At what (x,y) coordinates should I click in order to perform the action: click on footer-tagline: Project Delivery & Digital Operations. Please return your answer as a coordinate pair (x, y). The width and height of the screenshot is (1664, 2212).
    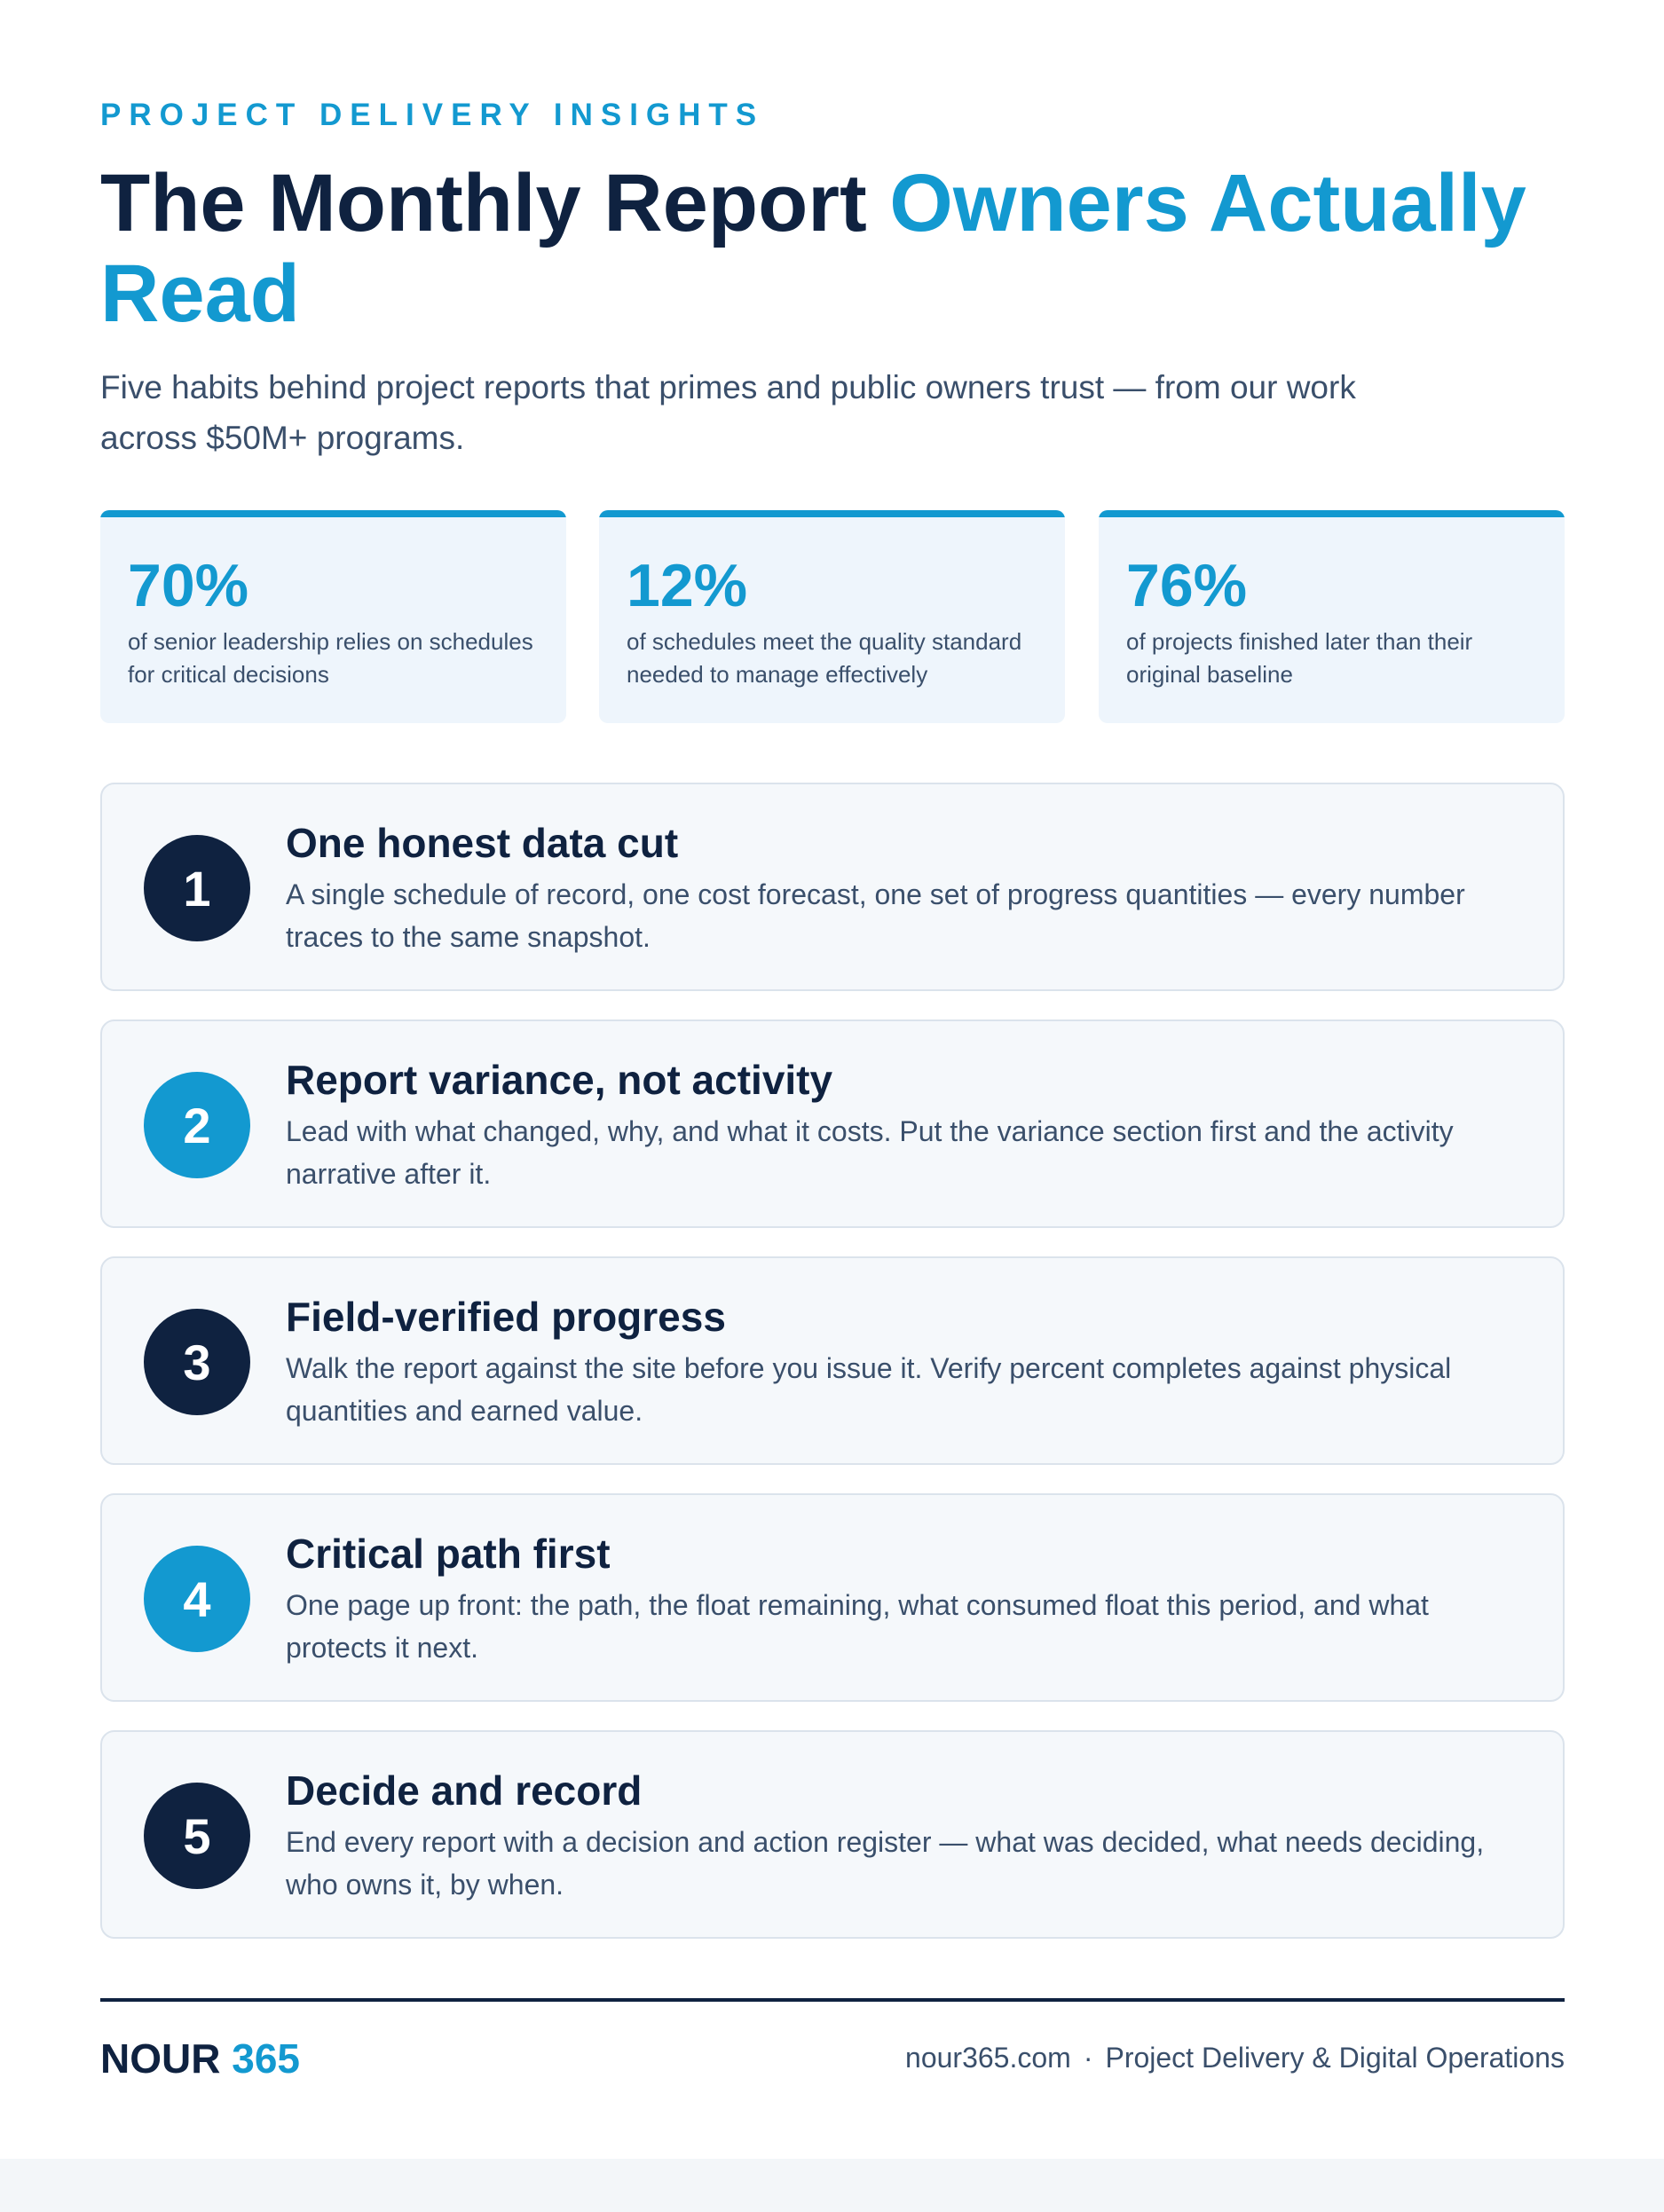
    Looking at the image, I should click on (1335, 2058).